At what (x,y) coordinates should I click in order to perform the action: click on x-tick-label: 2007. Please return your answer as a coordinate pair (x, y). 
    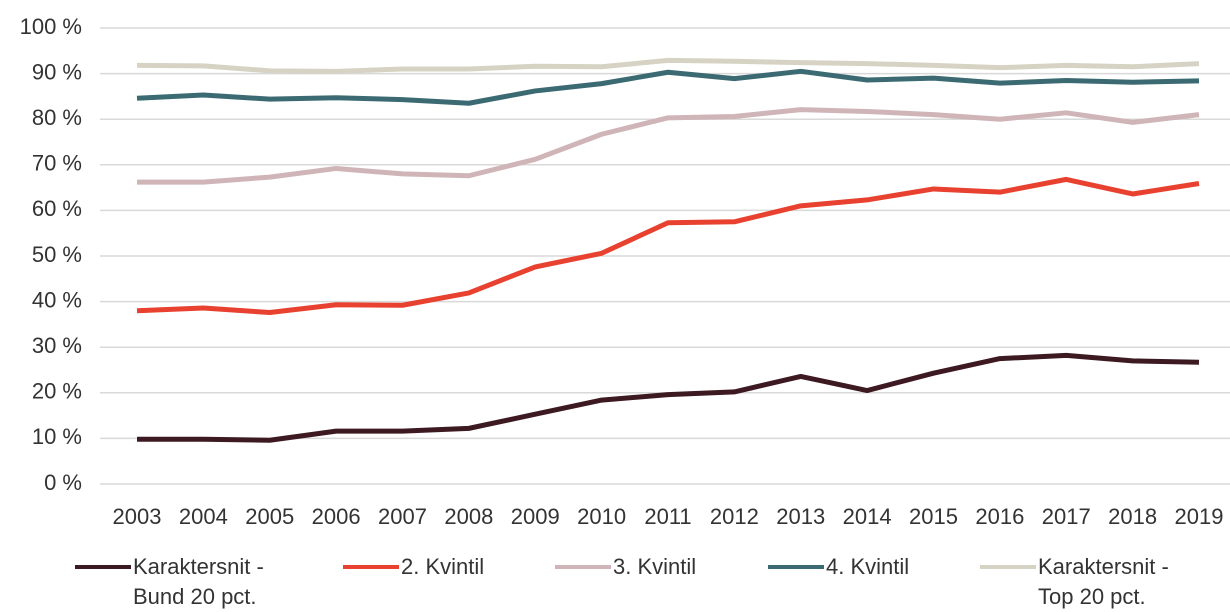
    Looking at the image, I should click on (402, 516).